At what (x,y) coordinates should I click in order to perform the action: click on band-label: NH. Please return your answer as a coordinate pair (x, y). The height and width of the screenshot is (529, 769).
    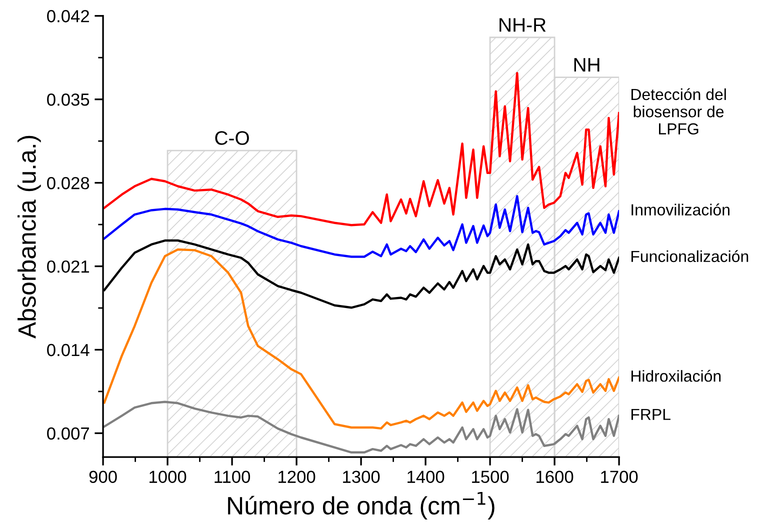
    Looking at the image, I should click on (587, 65).